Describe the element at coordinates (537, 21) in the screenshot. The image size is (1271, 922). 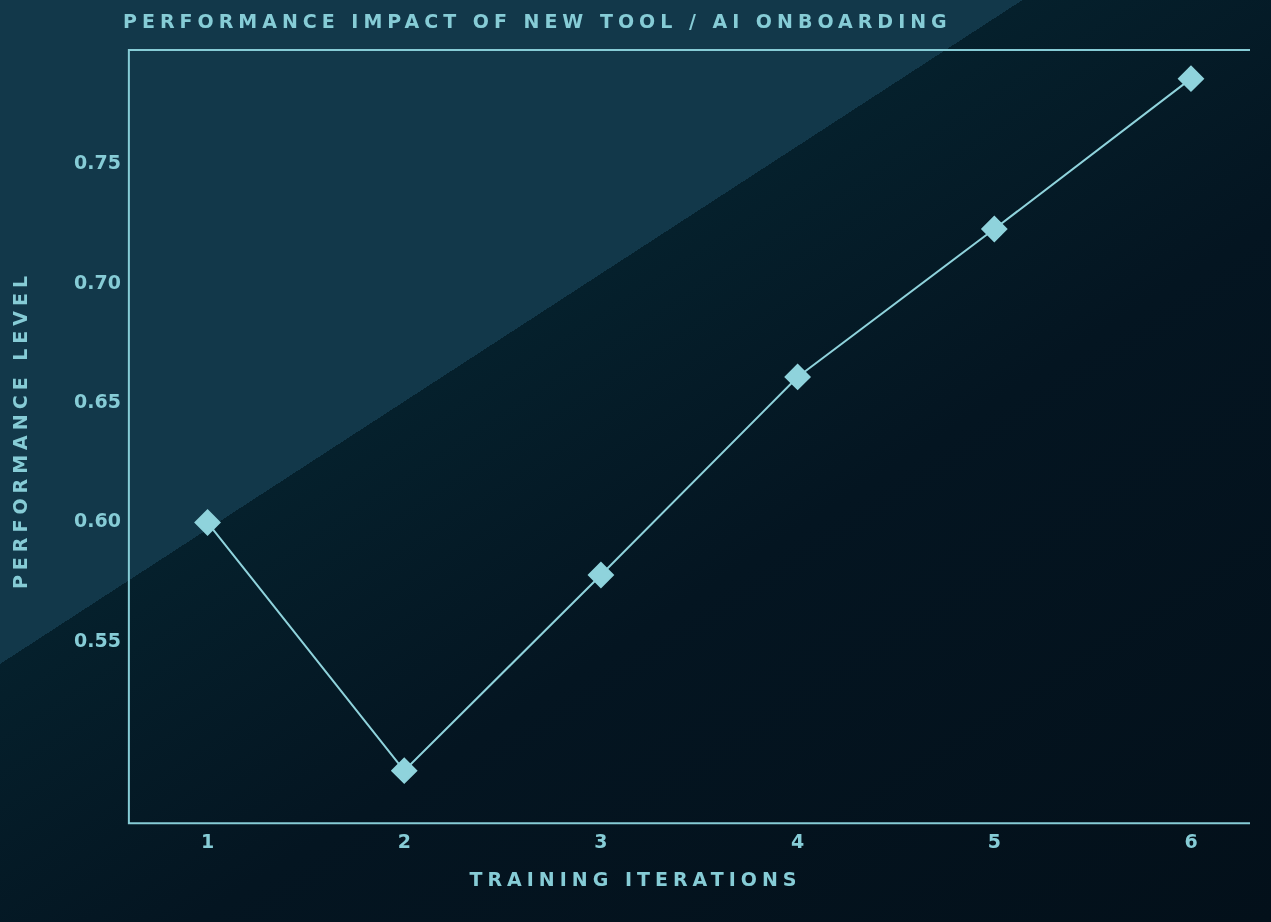
I see `chart-title: PERFORMANCE IMPACT OF NEW TOOL / AI ONBOARDING` at that location.